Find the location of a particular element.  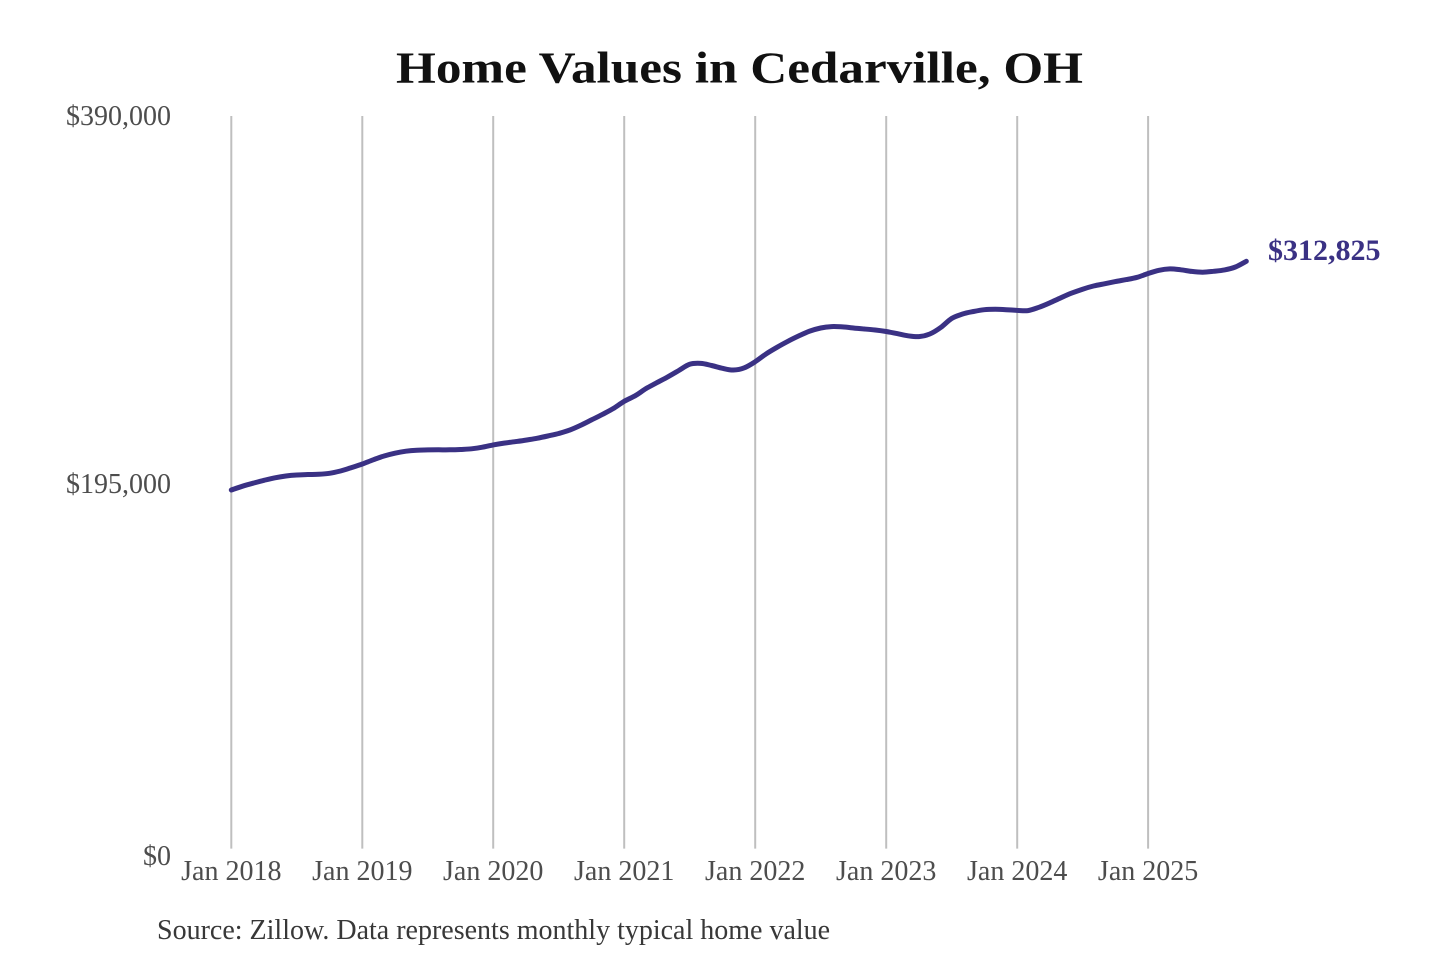

svg-text: $312,825 is located at coordinates (1324, 250).